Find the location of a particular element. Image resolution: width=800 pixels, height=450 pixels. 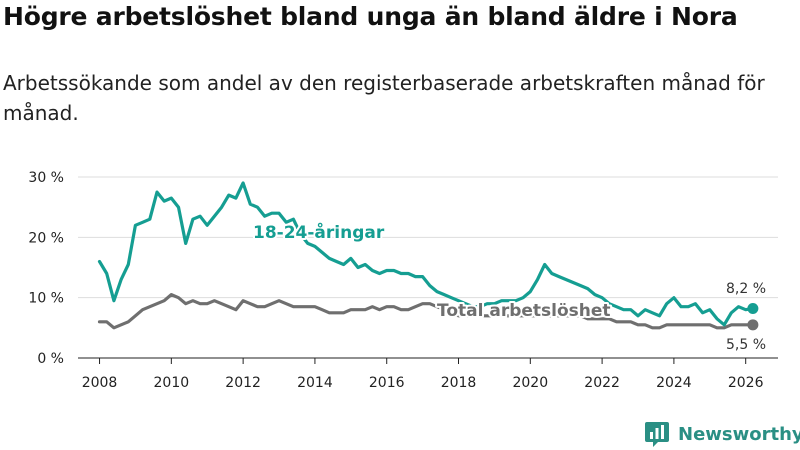

x-tick-label: 2012 is located at coordinates (243, 383).